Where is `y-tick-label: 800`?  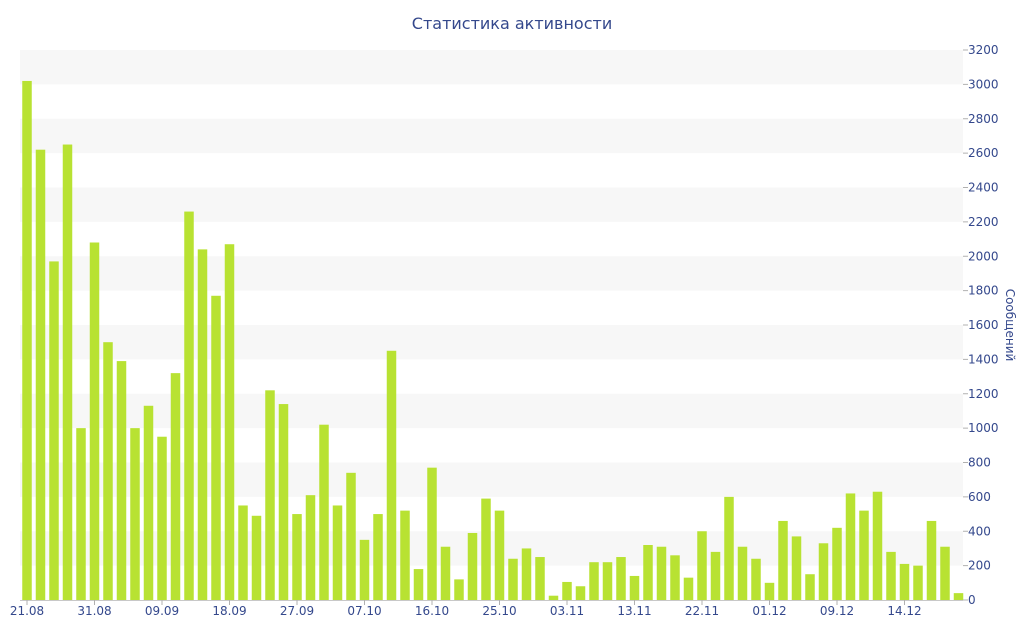 y-tick-label: 800 is located at coordinates (979, 463).